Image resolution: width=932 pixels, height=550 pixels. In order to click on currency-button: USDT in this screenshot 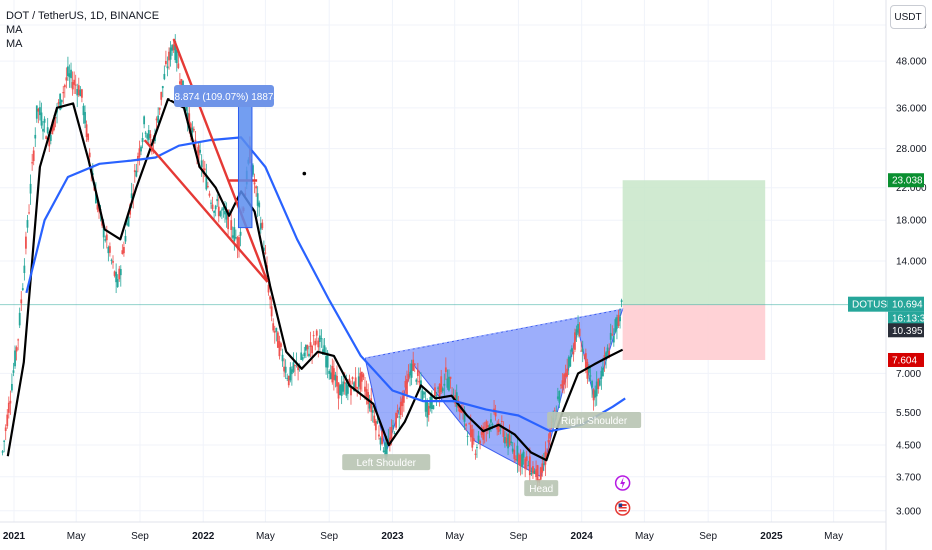, I will do `click(908, 17)`.